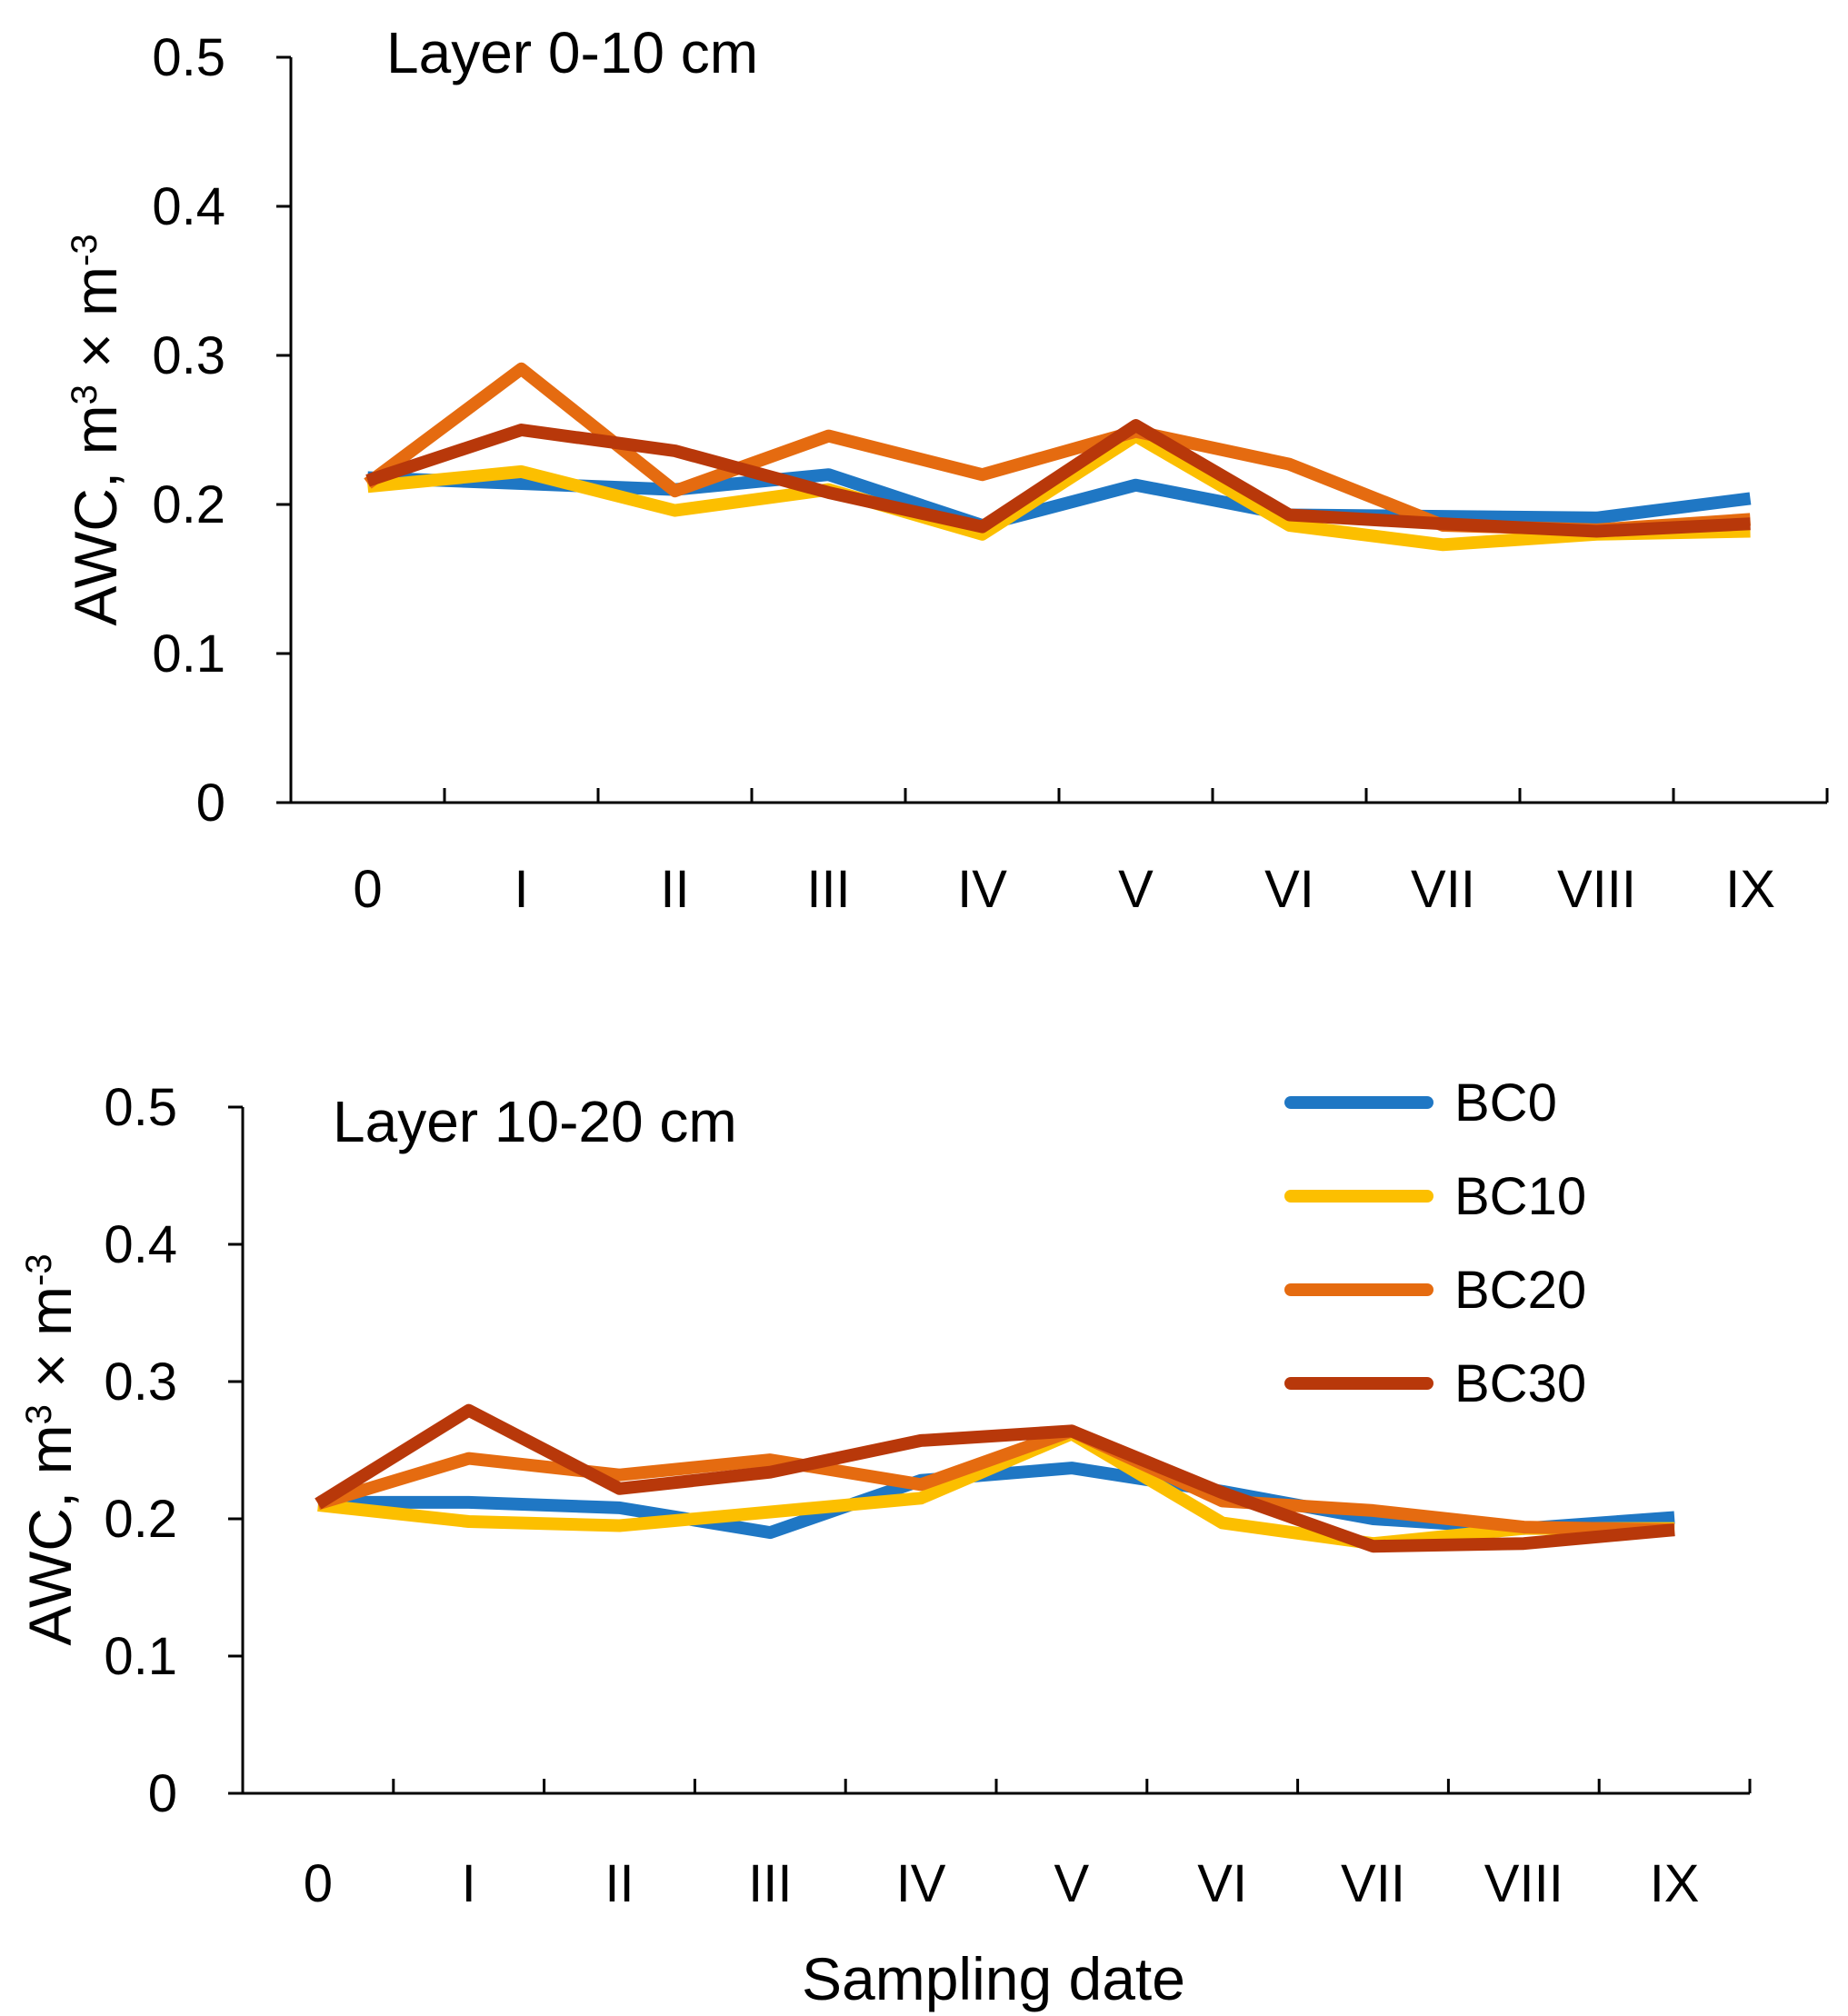 This screenshot has width=1848, height=2016. I want to click on legend-label-bc30: BC30, so click(1520, 1384).